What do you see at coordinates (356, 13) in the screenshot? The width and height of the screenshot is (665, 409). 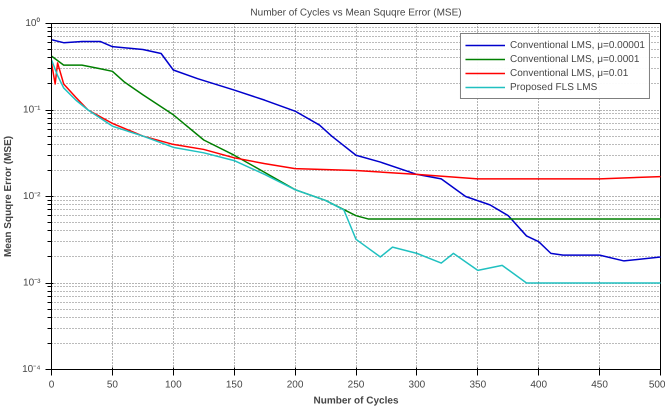 I see `chart-title: Number of Cycles vs Mean Squqre Error (MSE)` at bounding box center [356, 13].